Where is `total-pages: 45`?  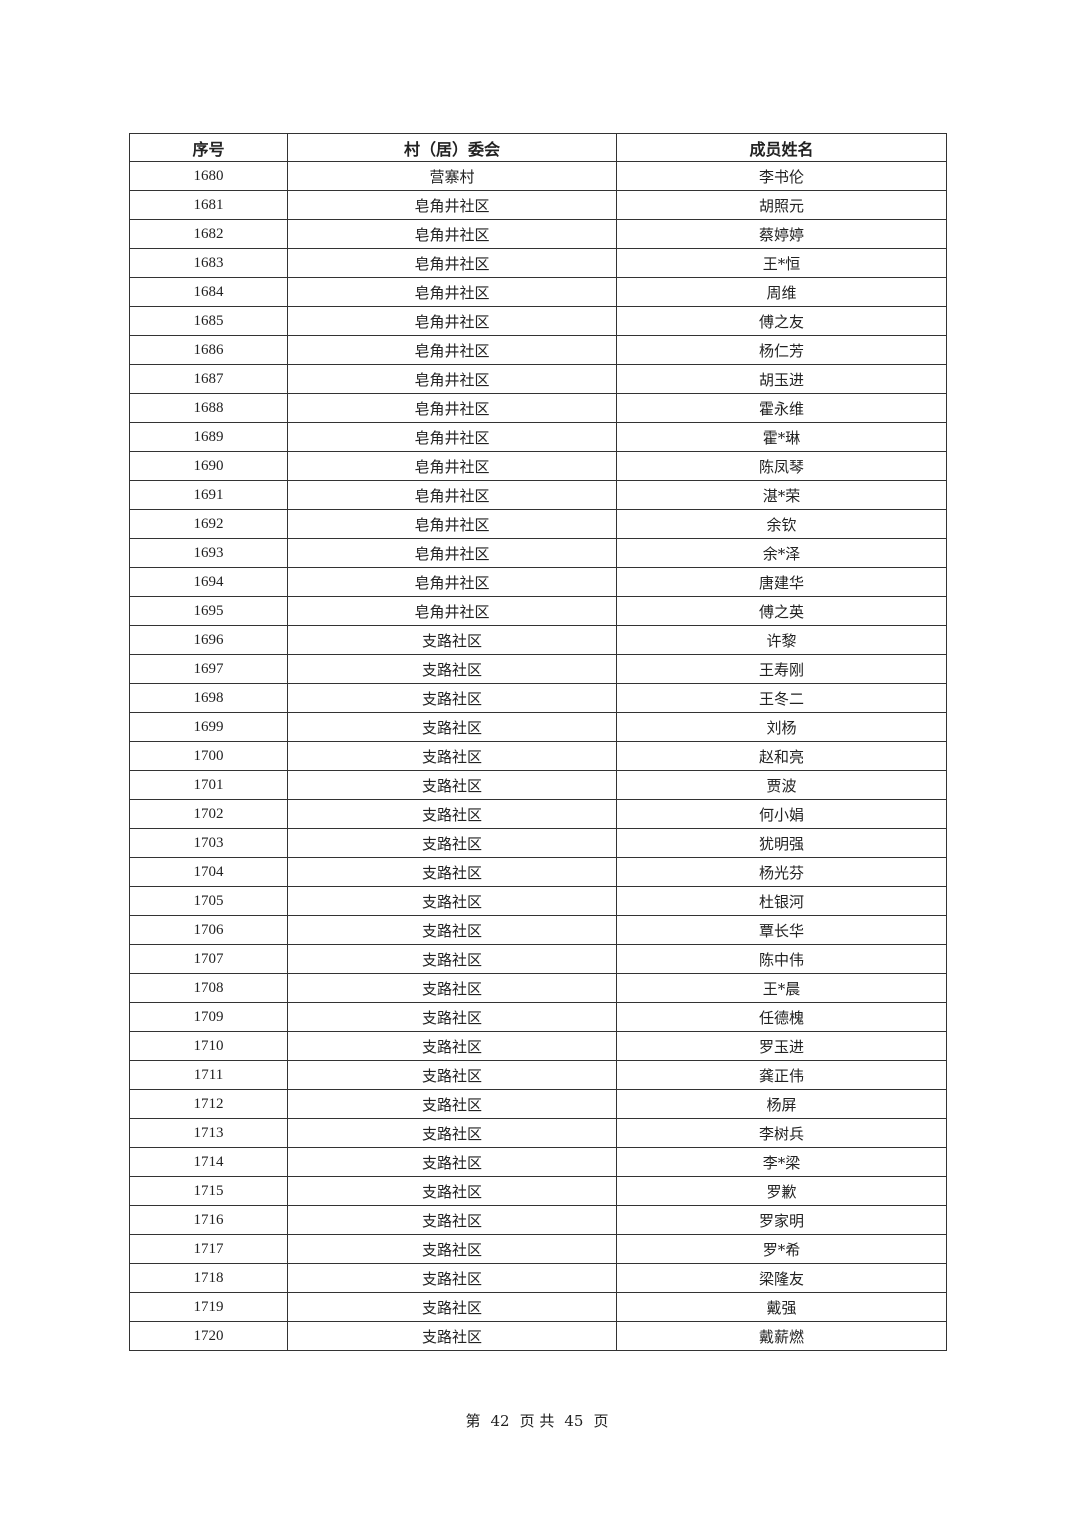 total-pages: 45 is located at coordinates (574, 1421).